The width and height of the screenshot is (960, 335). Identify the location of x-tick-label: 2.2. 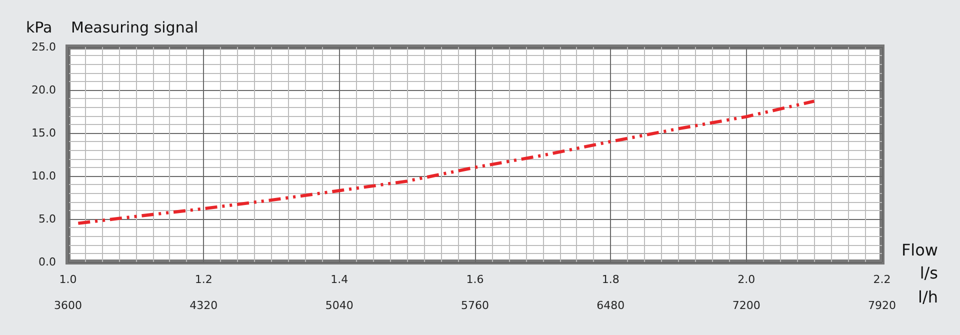
(882, 279).